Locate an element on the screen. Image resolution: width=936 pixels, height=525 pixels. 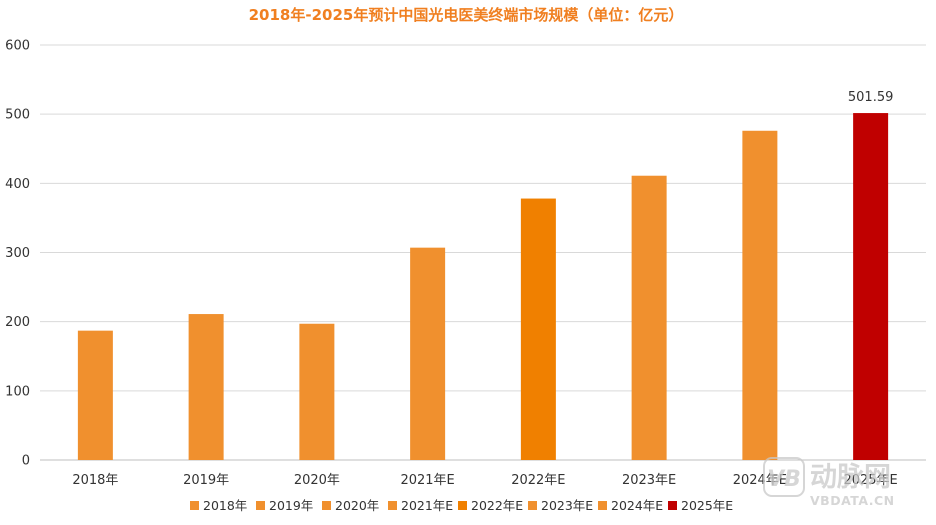
x-tick-label: 2021年E is located at coordinates (427, 480).